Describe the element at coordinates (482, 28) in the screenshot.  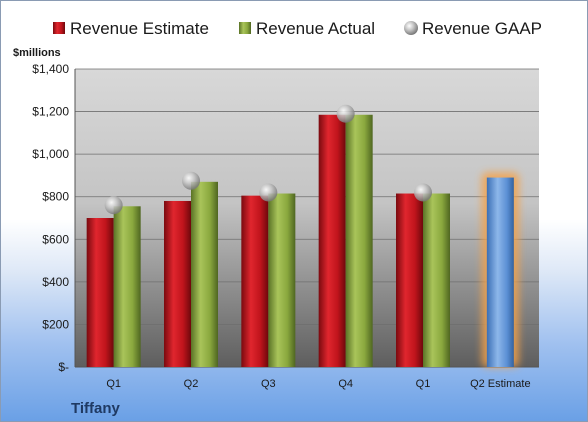
I see `legend-label: Revenue GAAP` at that location.